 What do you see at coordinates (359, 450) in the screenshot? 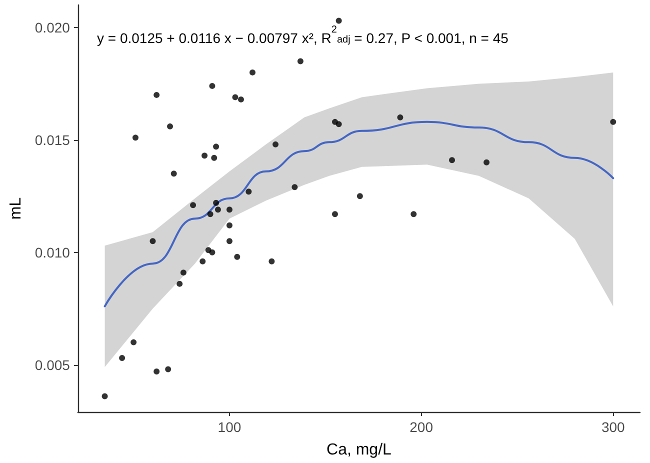
I see `x-axis-title: Ca, mg/L` at bounding box center [359, 450].